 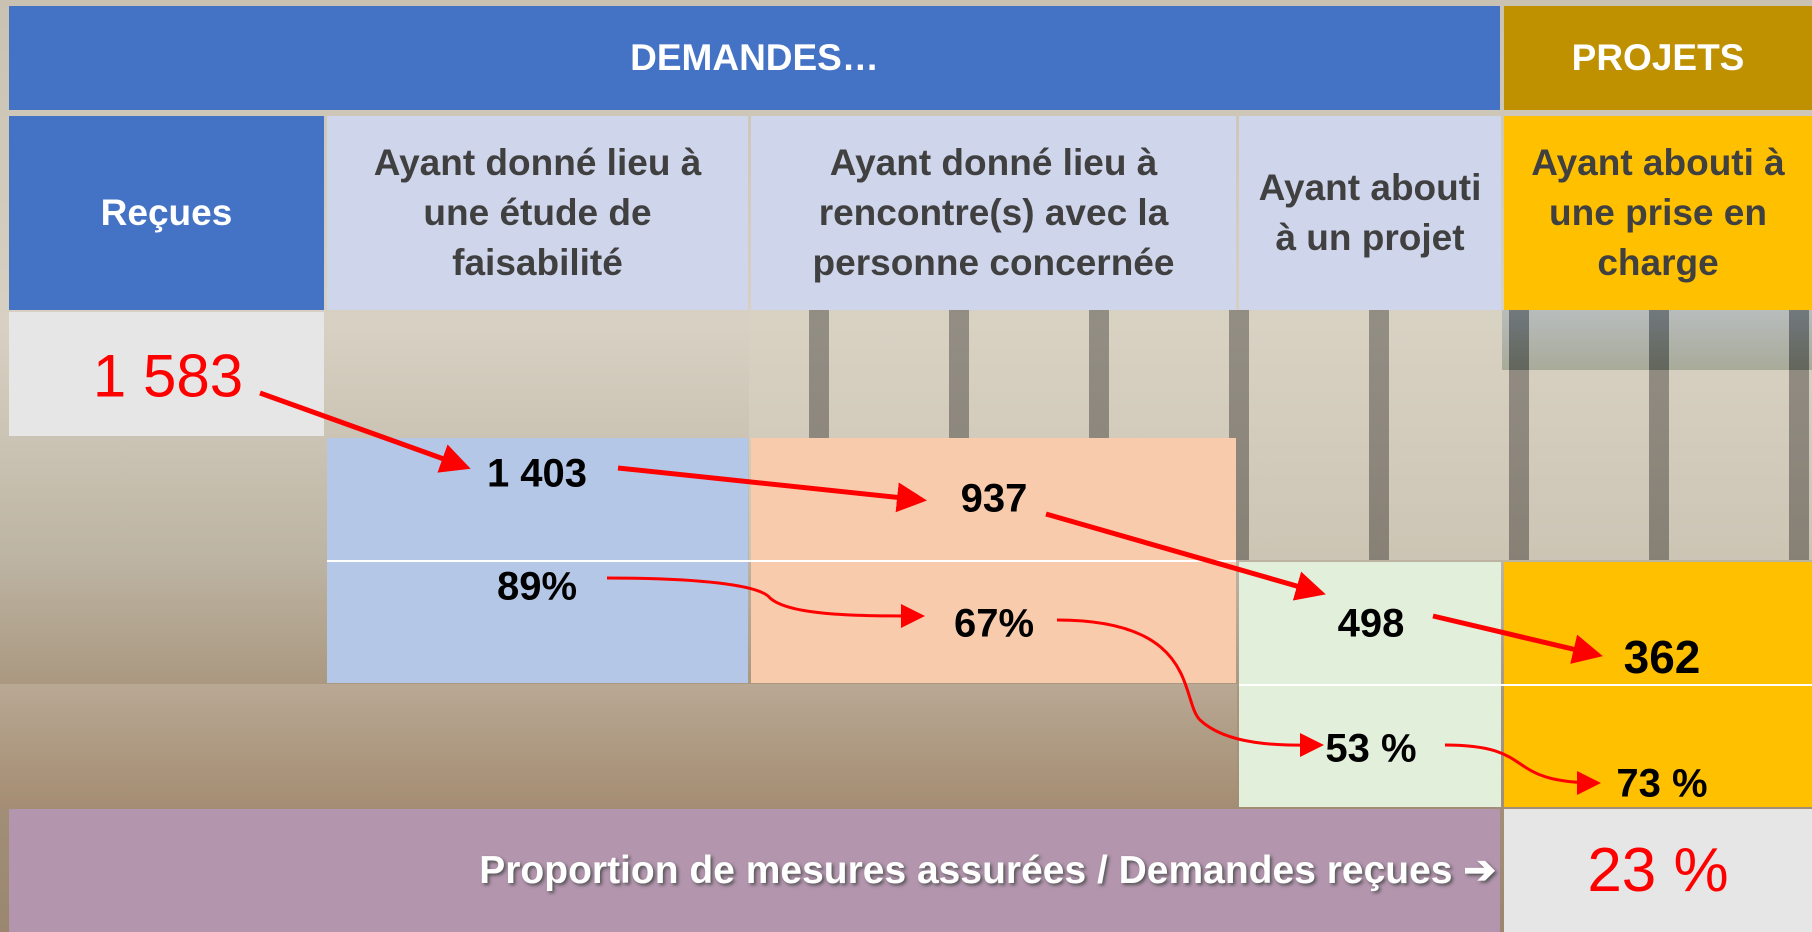 What do you see at coordinates (994, 623) in the screenshot?
I see `rate: 67%` at bounding box center [994, 623].